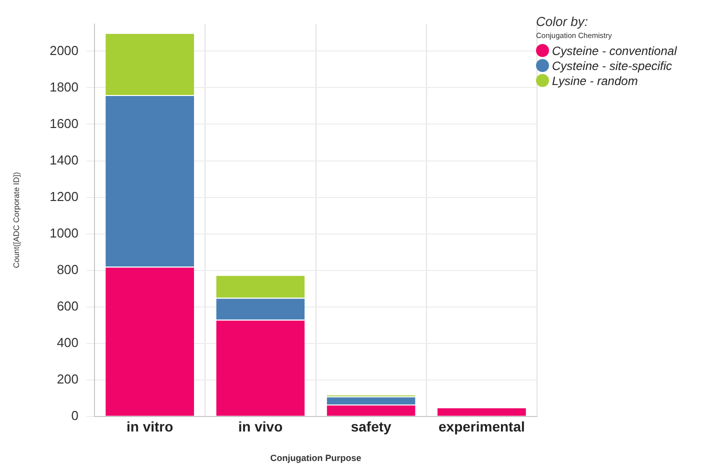 Image resolution: width=706 pixels, height=475 pixels. Describe the element at coordinates (64, 50) in the screenshot. I see `y-tick-label: 2000` at that location.